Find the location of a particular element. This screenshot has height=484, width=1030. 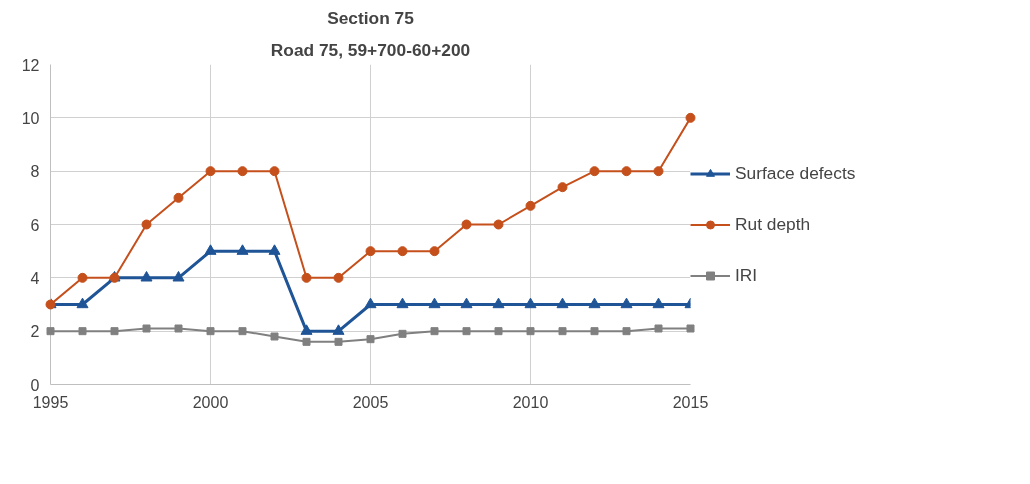

x-tick-label: 1995 is located at coordinates (50, 402).